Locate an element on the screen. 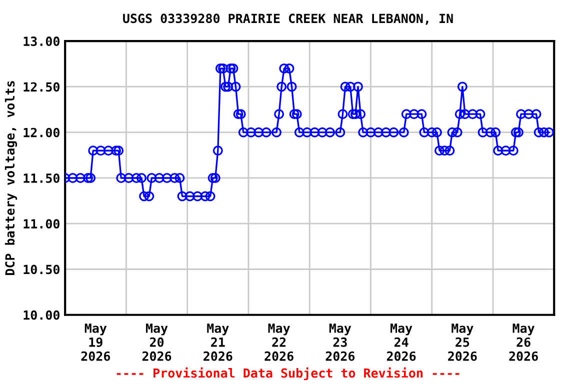  x-tick-label: May 25 2026 is located at coordinates (462, 342).